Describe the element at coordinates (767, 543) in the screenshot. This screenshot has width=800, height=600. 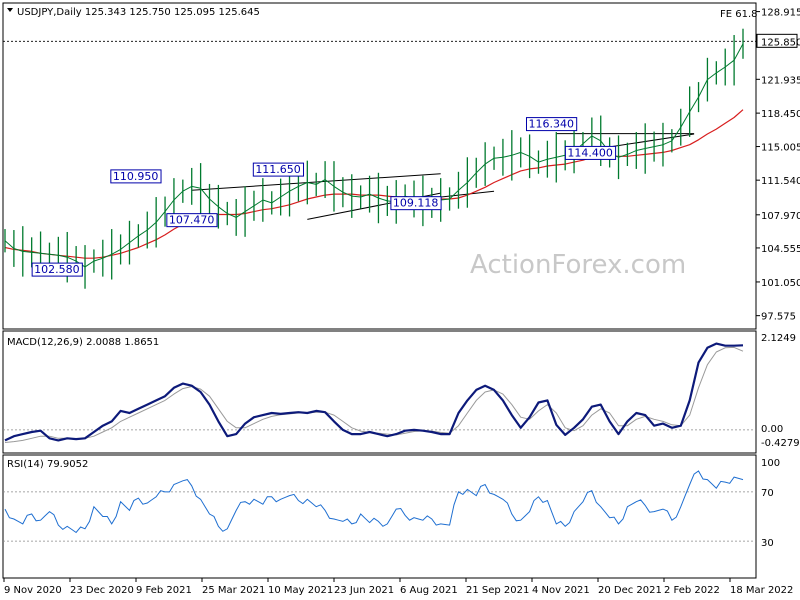
I see `rsi-ytick-2: 30` at that location.